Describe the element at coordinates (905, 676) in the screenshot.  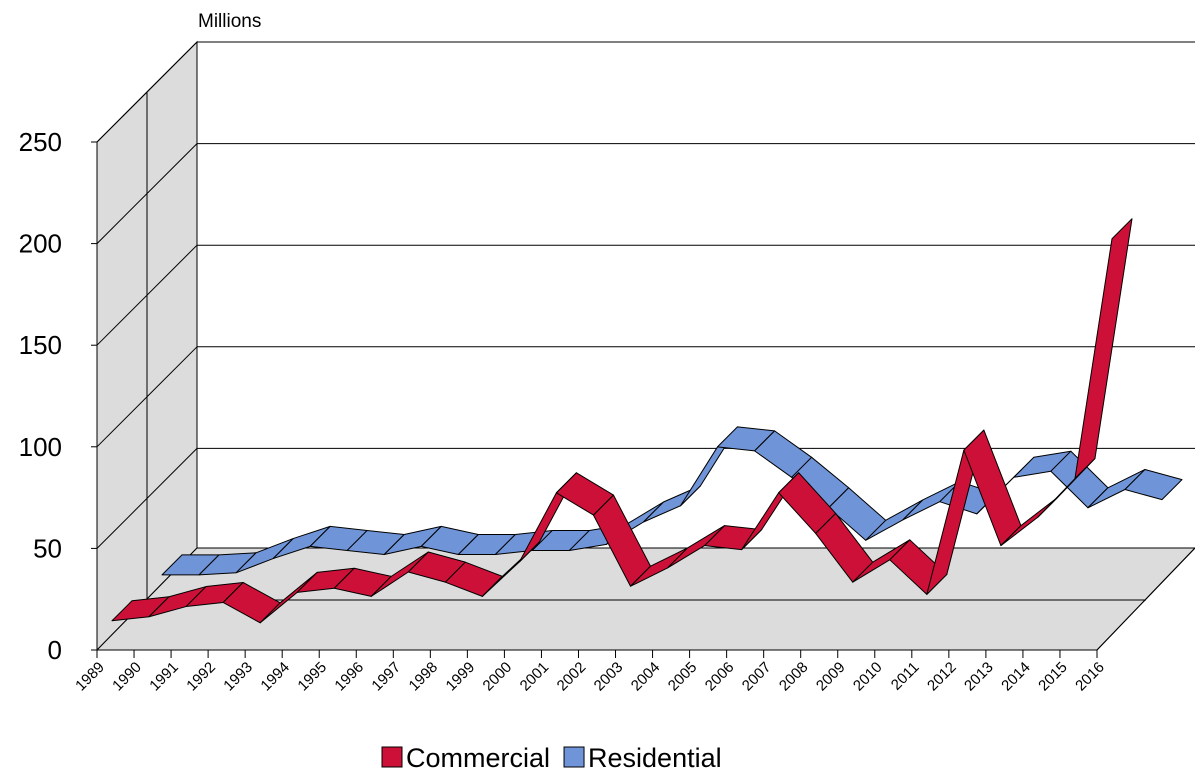
I see `x-tick-label: 2011` at that location.